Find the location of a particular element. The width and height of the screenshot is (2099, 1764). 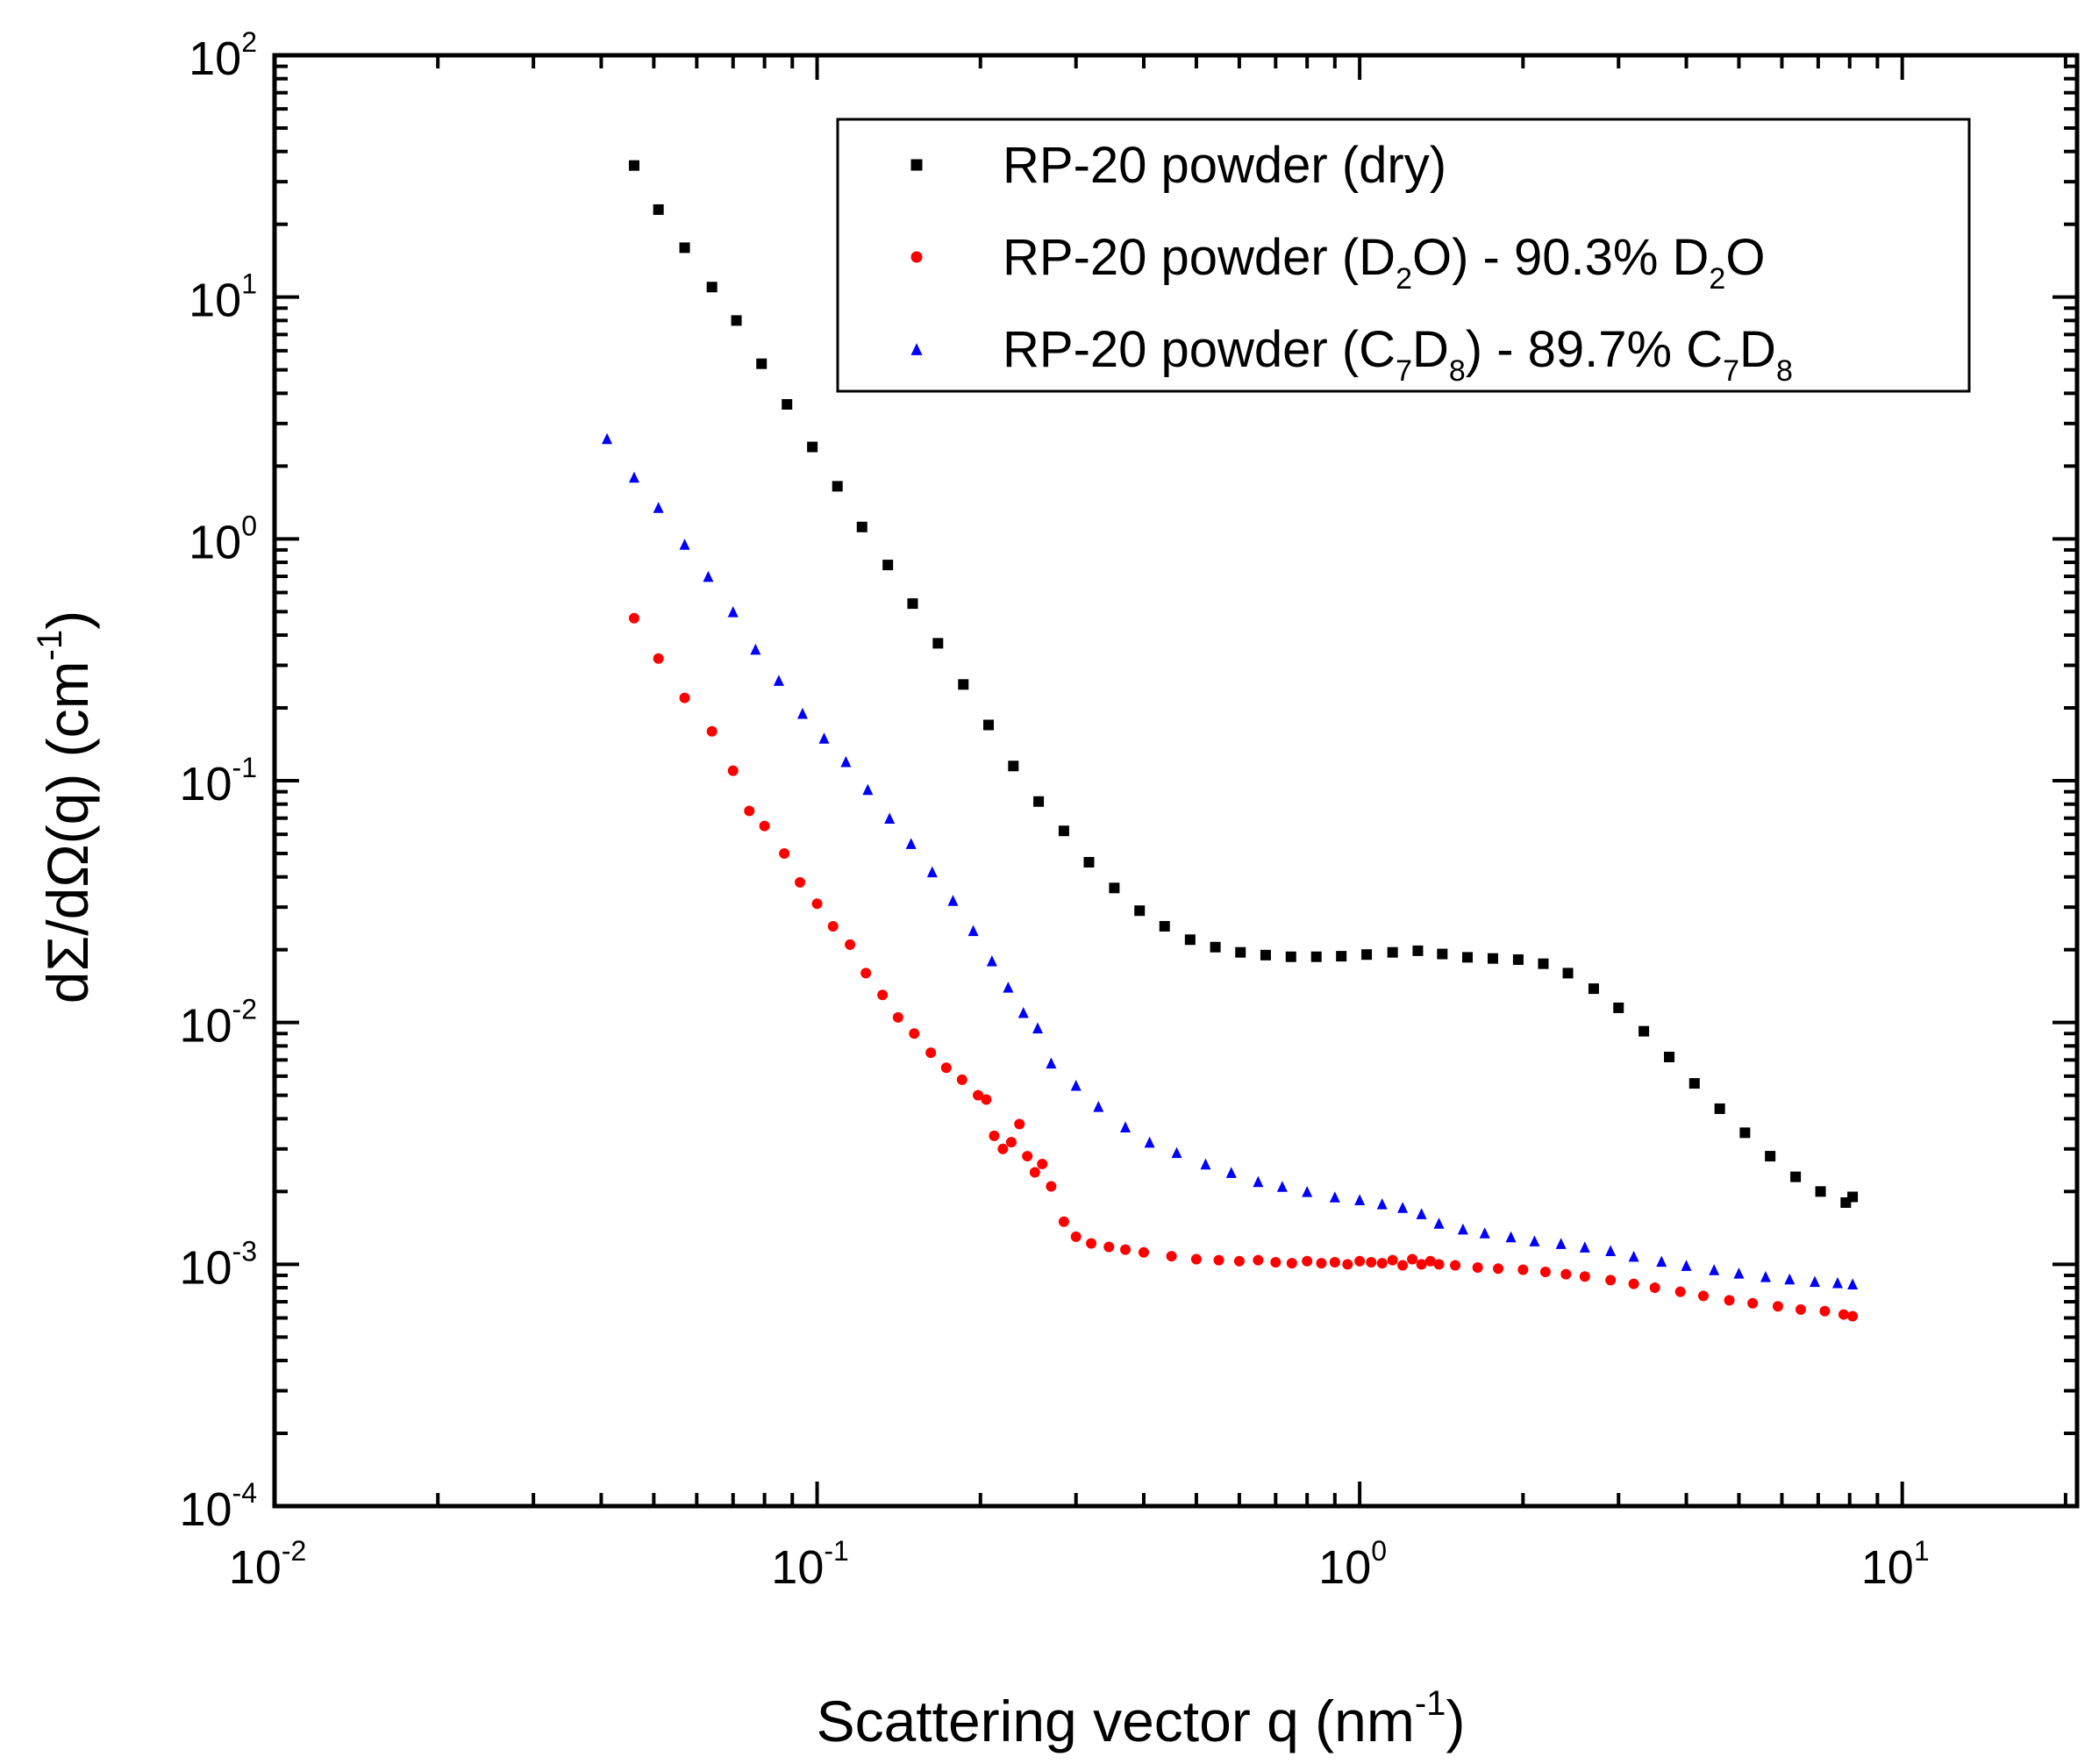

y-axis-title: dΣ/dΩ(q) (cm-1) is located at coordinates (65, 807).